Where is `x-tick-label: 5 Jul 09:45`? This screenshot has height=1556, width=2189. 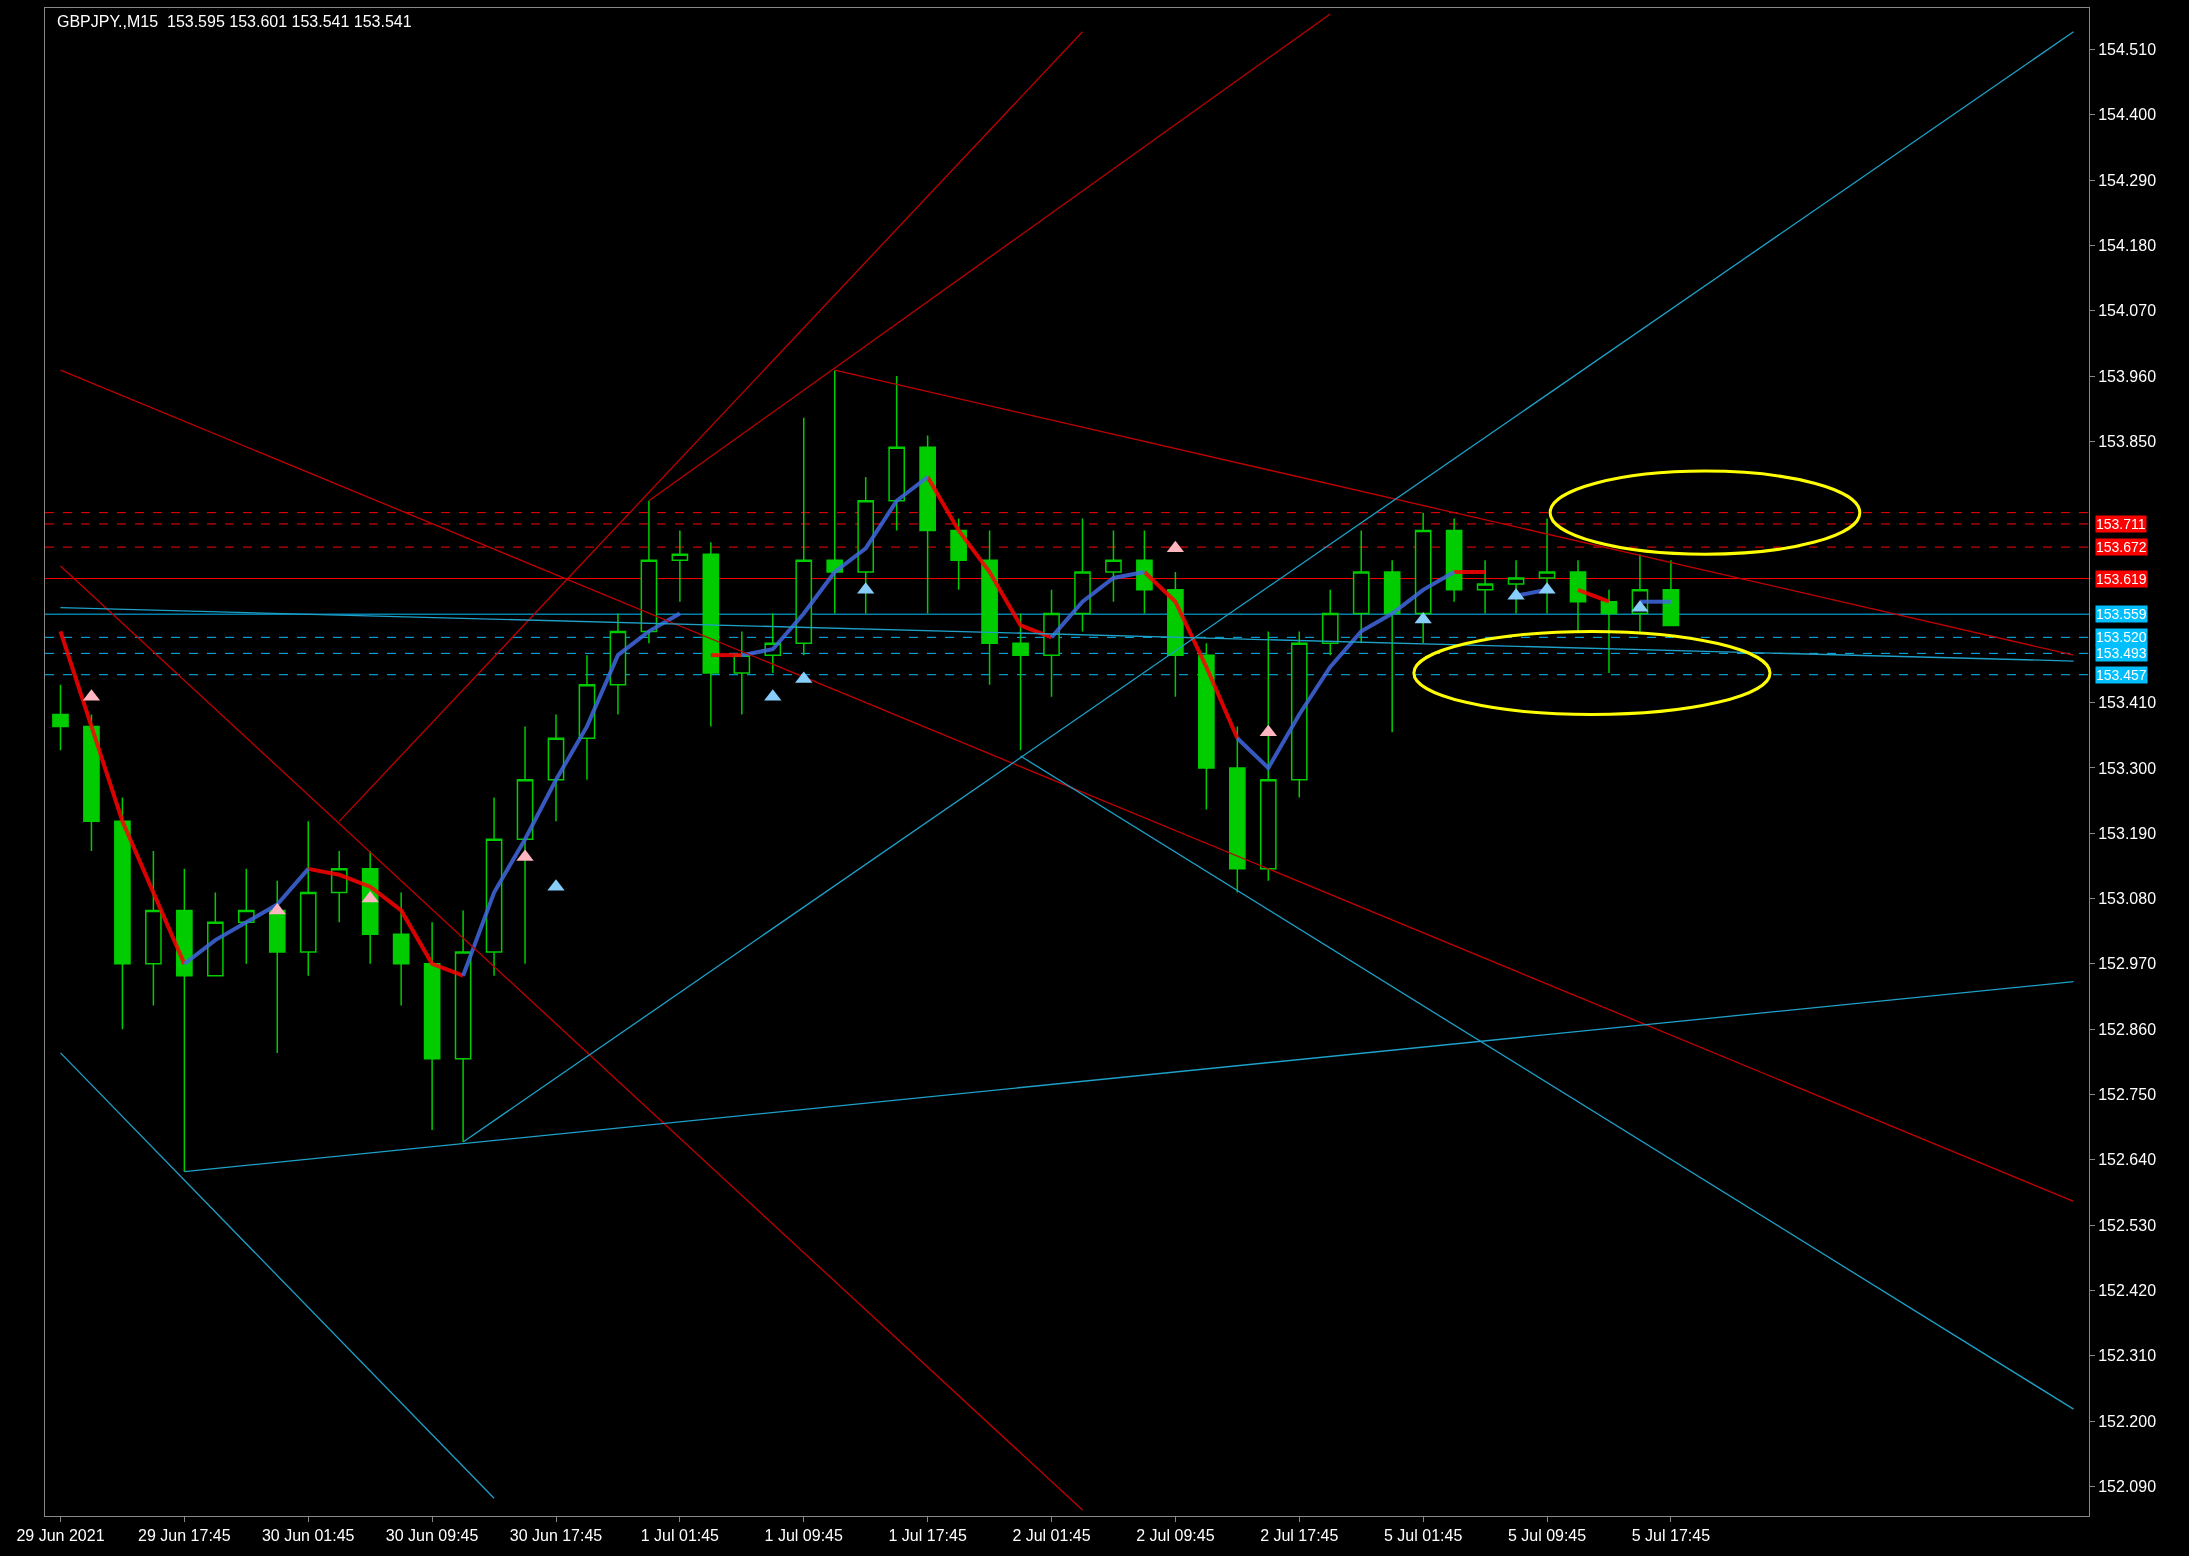 x-tick-label: 5 Jul 09:45 is located at coordinates (1547, 1536).